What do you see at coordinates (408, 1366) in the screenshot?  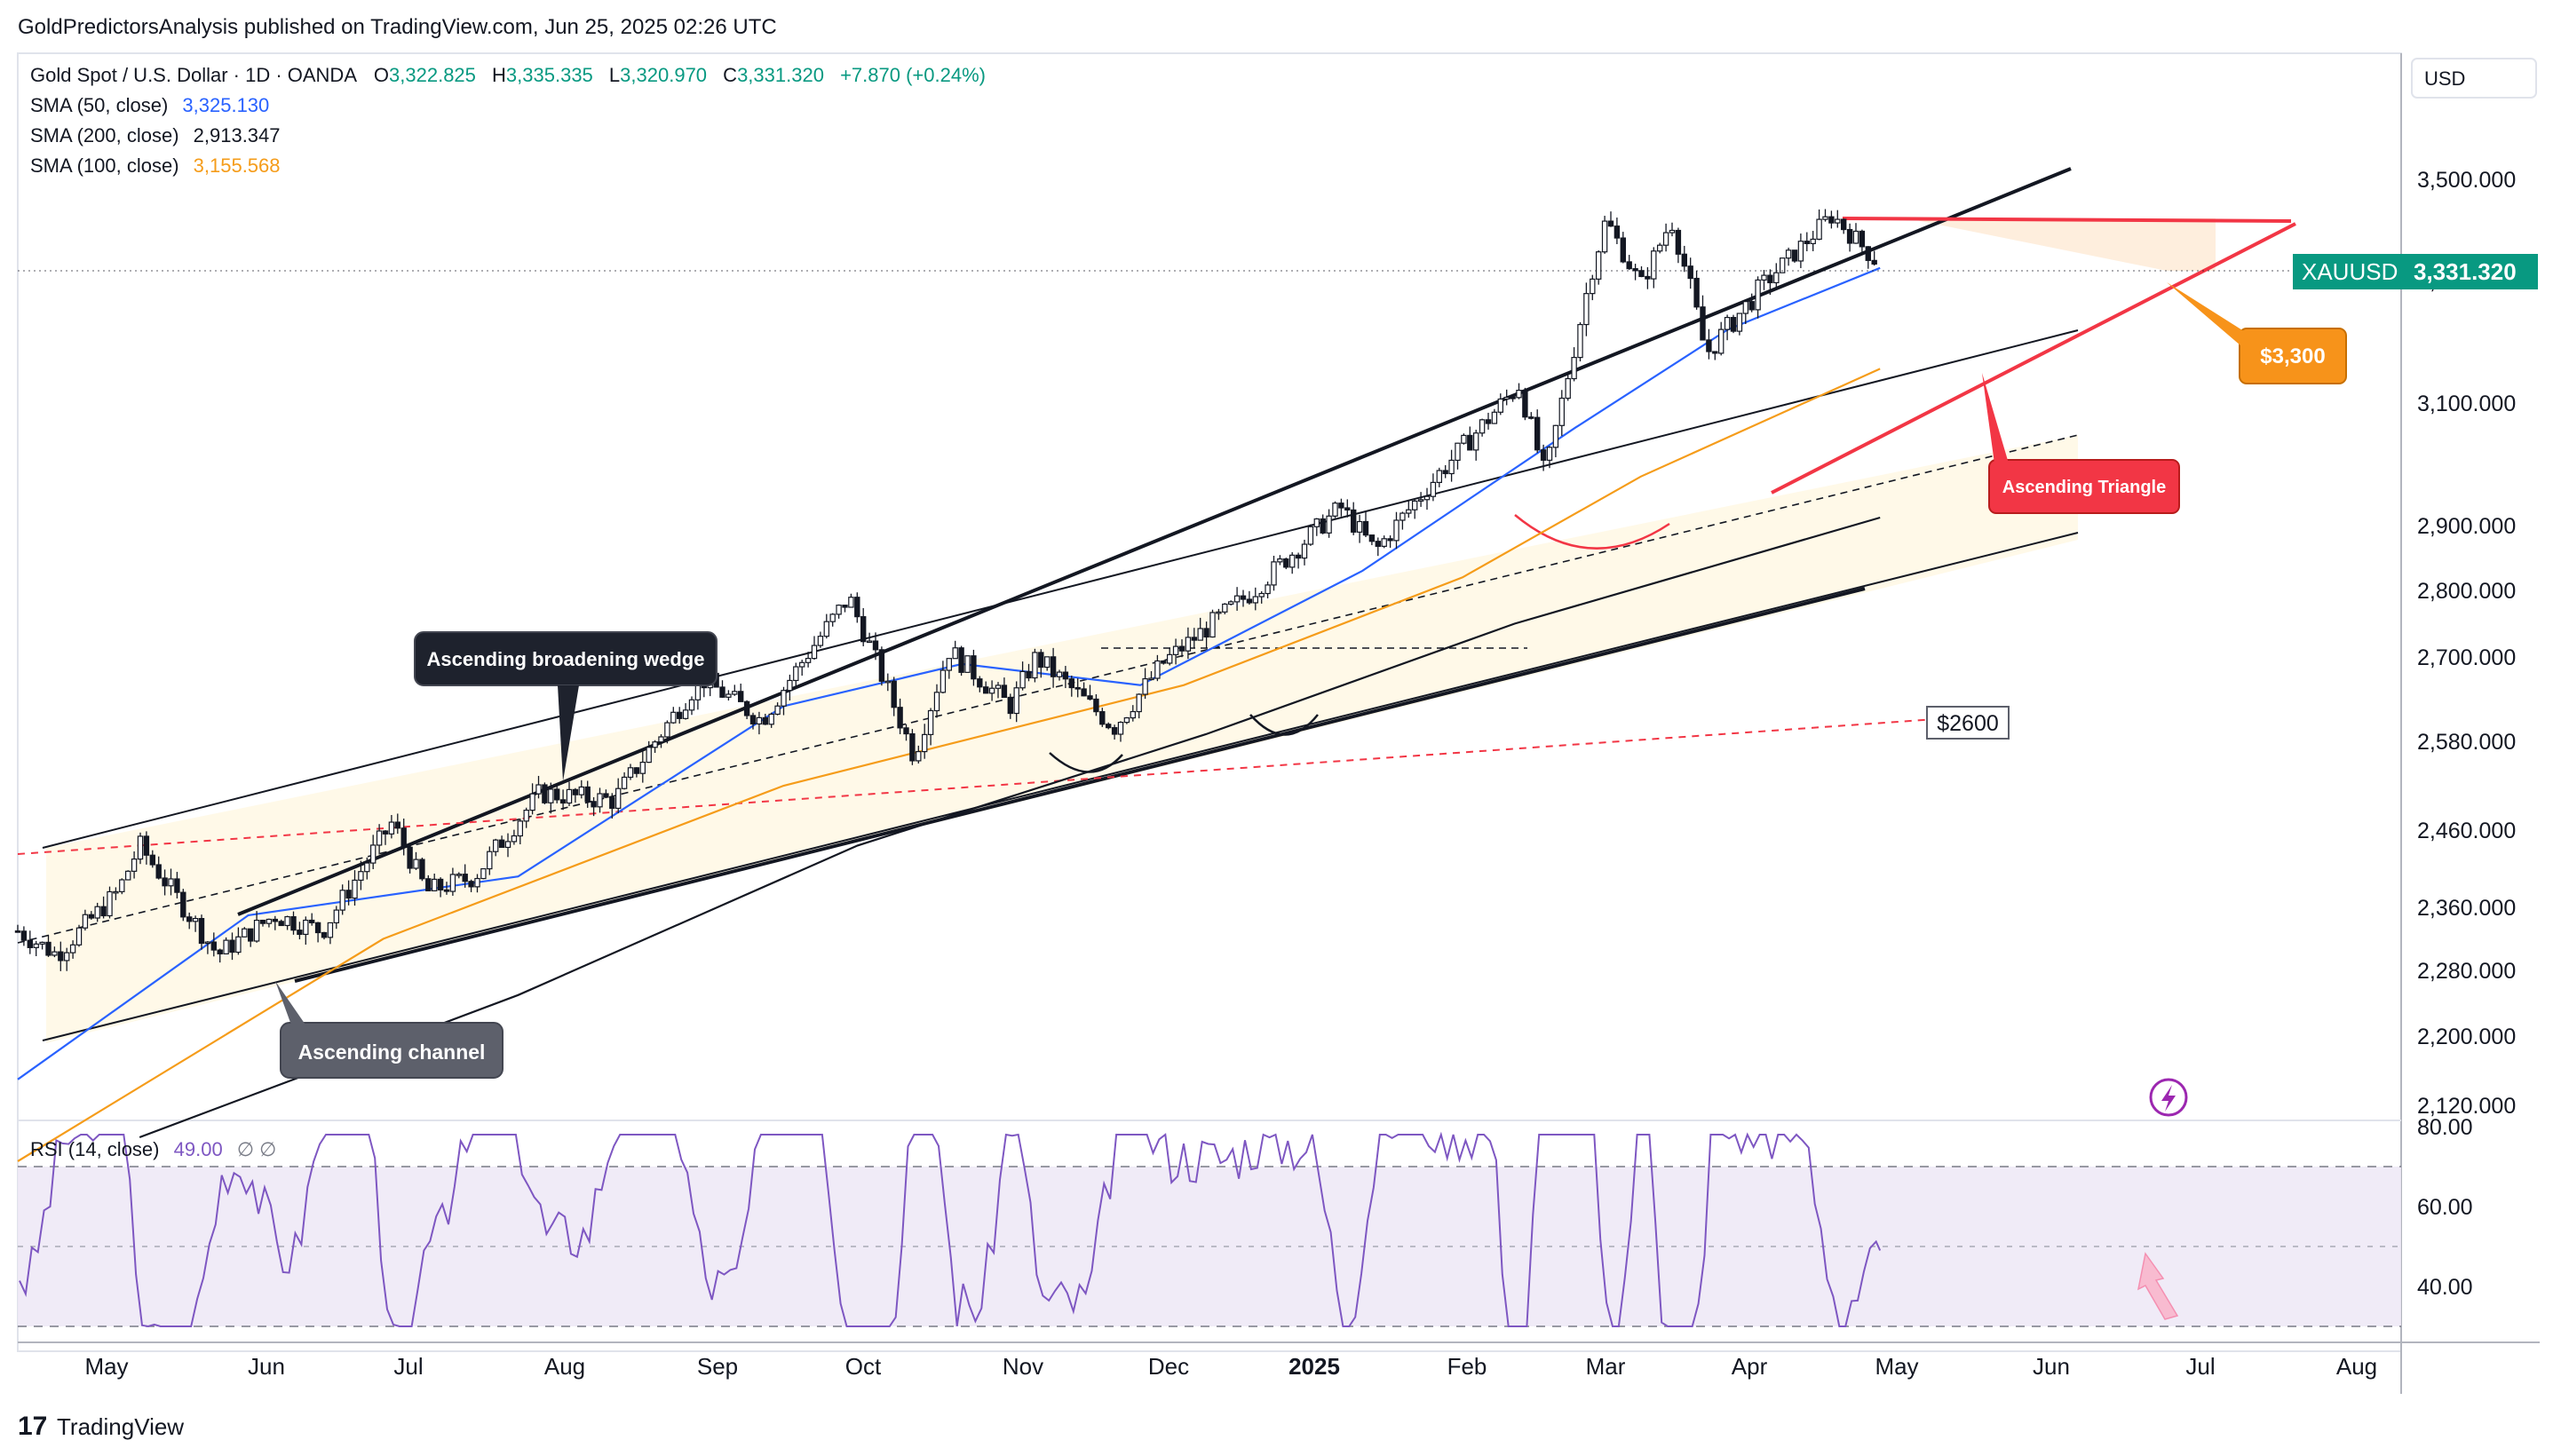 I see `time-tick-label: Jul` at bounding box center [408, 1366].